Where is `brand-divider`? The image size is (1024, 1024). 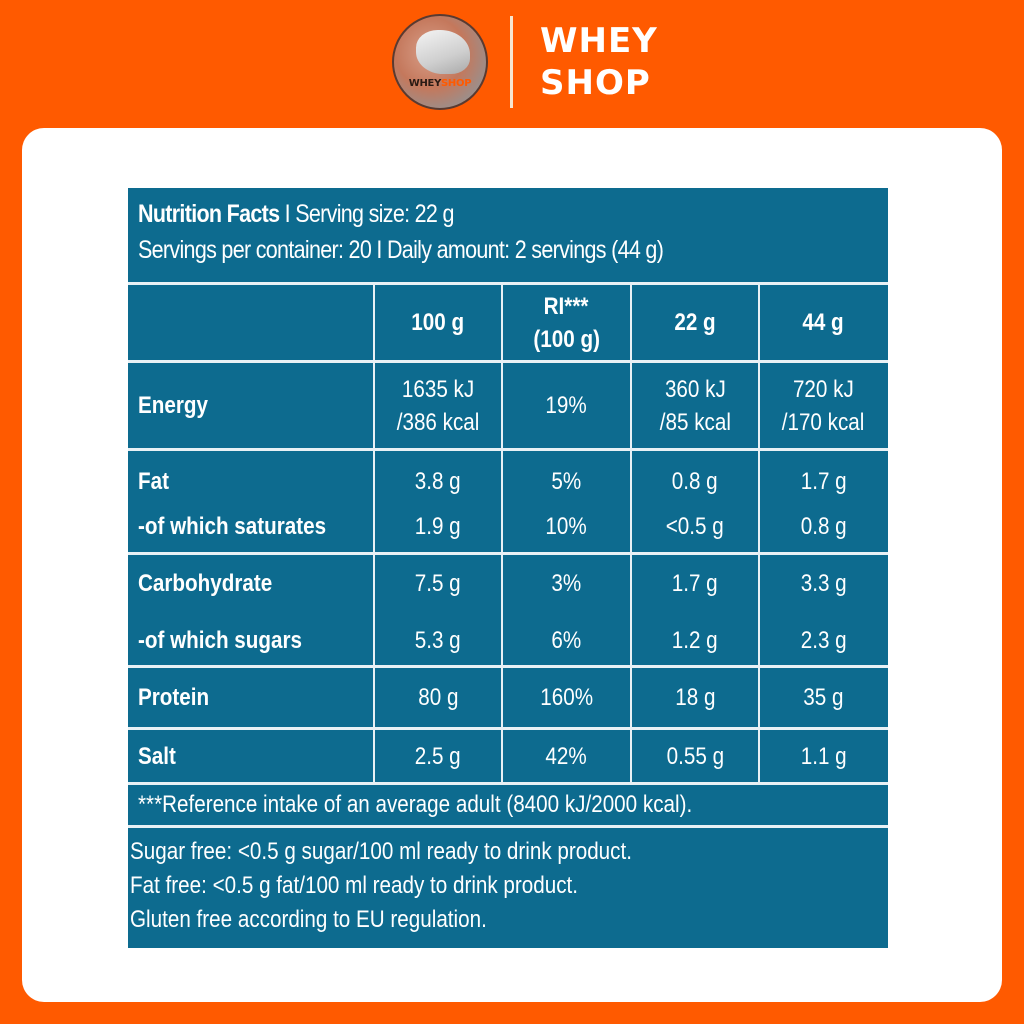 brand-divider is located at coordinates (511, 62).